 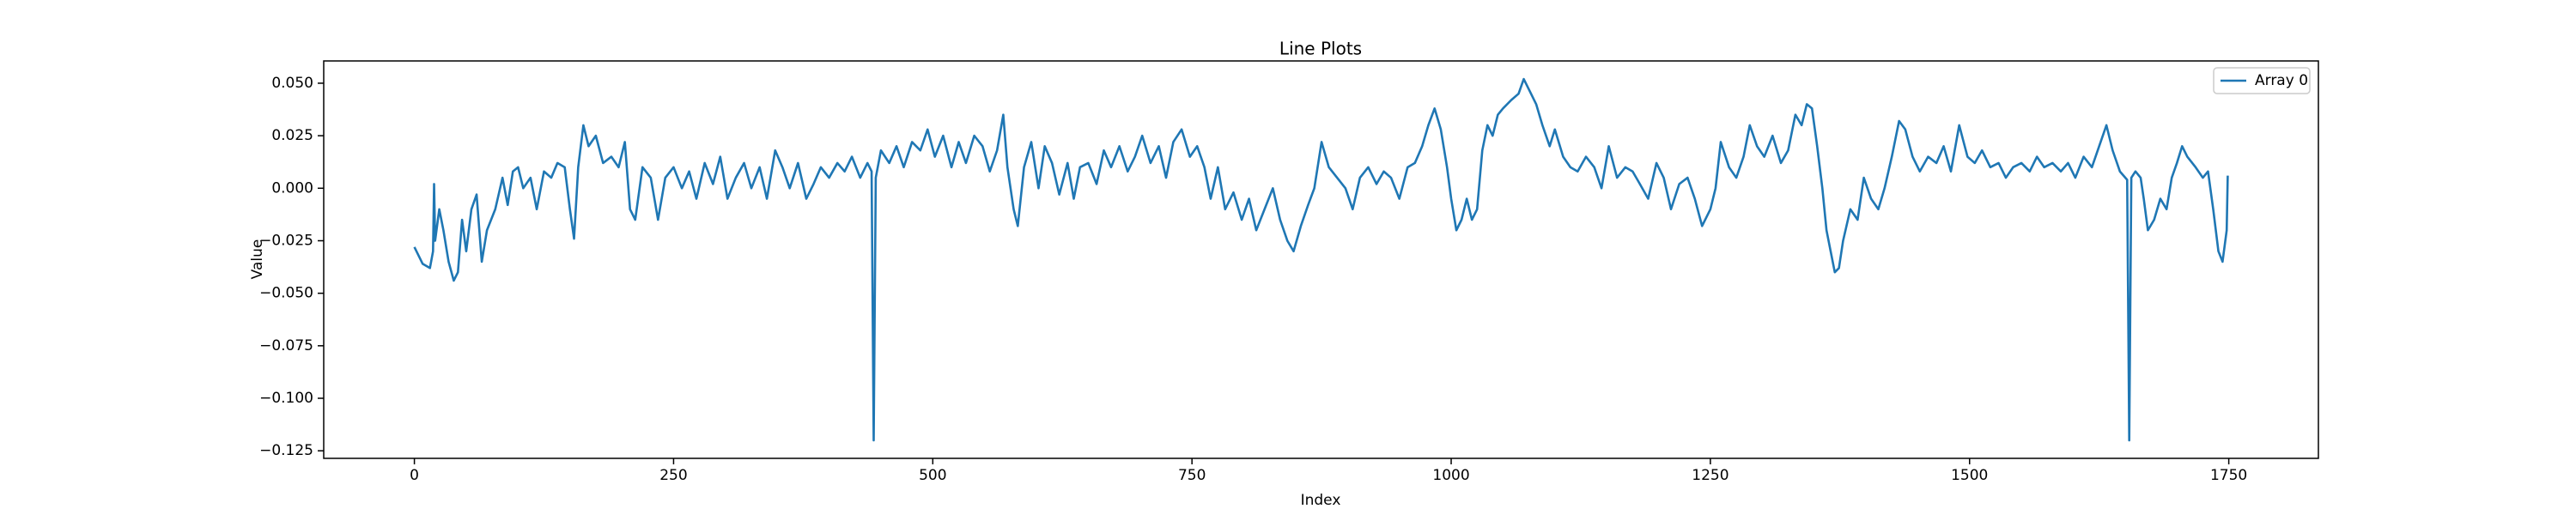 What do you see at coordinates (286, 240) in the screenshot?
I see `y-tick-label: −0.025` at bounding box center [286, 240].